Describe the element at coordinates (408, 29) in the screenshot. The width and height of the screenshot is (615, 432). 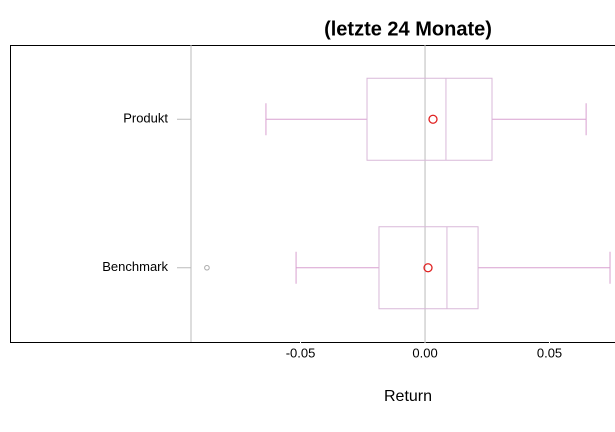
I see `chart-title: (letzte 24 Monate)` at that location.